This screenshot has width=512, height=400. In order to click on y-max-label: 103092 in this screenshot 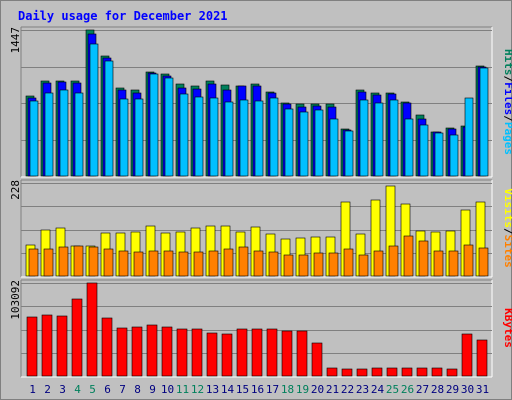, I will do `click(15, 300)`.